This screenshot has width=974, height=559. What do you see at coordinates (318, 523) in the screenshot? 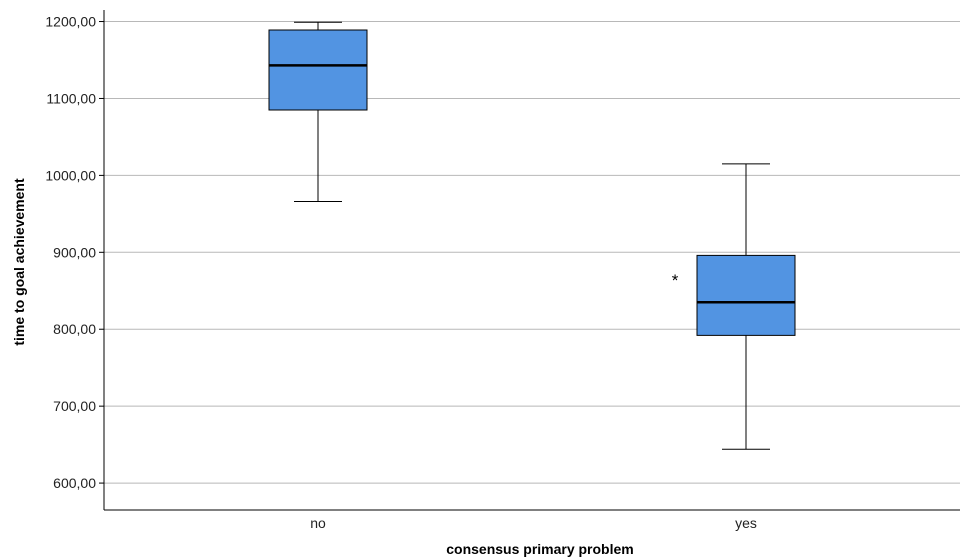
I see `x-tick-label: no` at bounding box center [318, 523].